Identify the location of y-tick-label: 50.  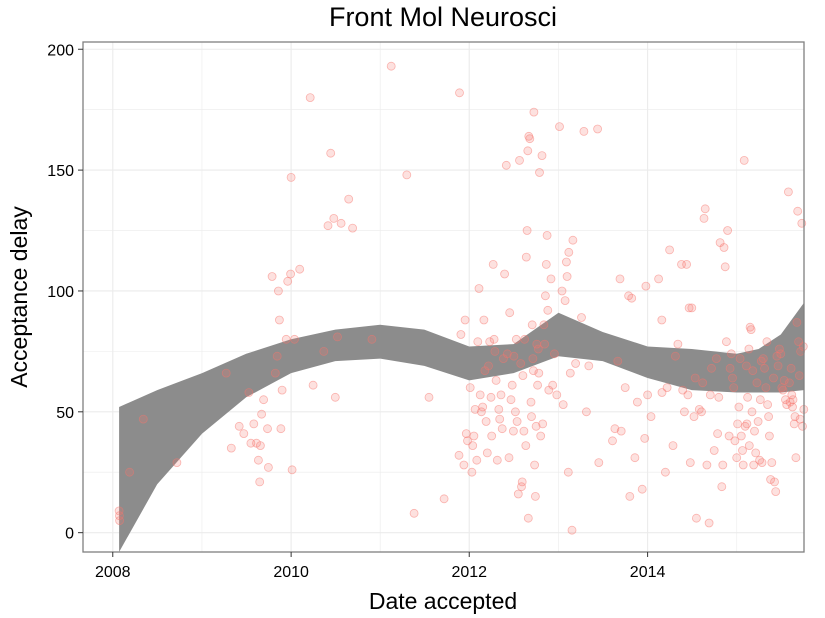
(65, 413).